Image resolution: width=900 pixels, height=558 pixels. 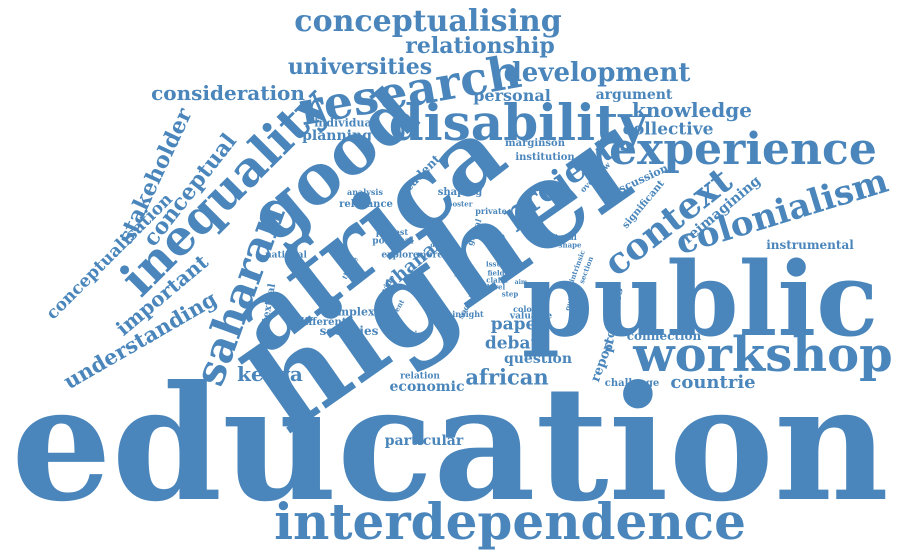 What do you see at coordinates (349, 312) in the screenshot?
I see `word-complex: complex` at bounding box center [349, 312].